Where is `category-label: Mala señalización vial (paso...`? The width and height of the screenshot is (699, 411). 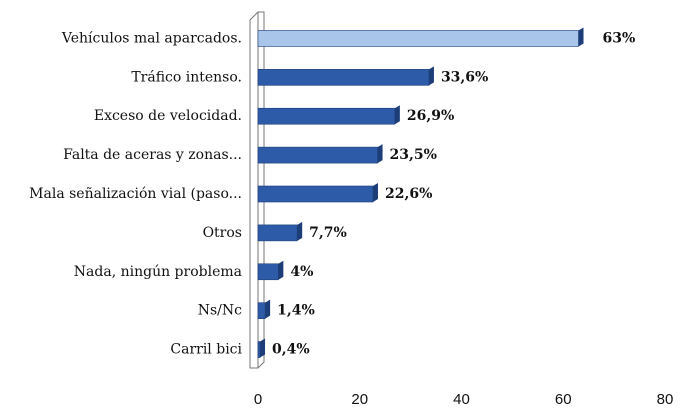
category-label: Mala señalización vial (paso... is located at coordinates (135, 194).